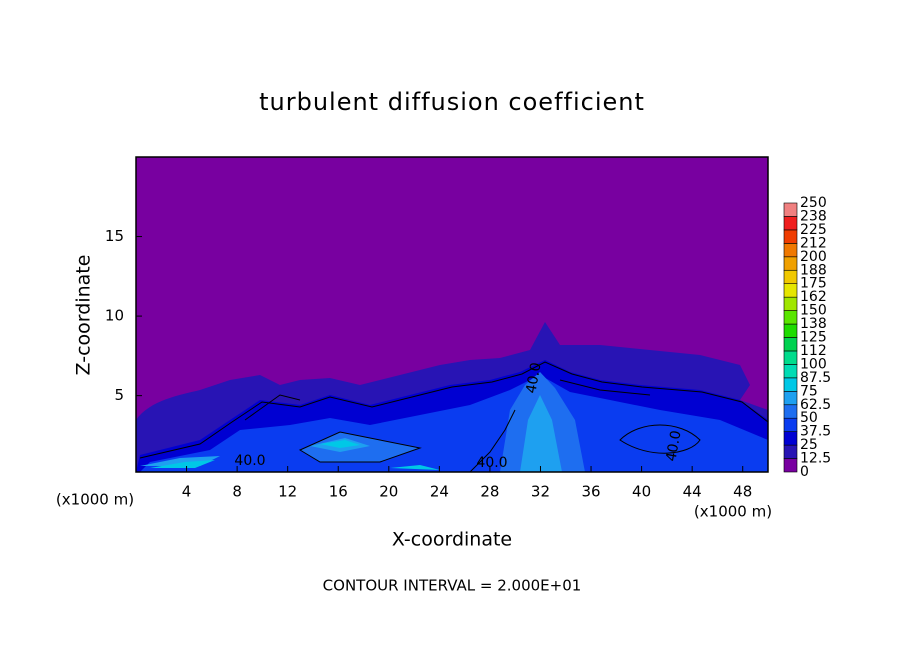 The width and height of the screenshot is (904, 658). Describe the element at coordinates (84, 315) in the screenshot. I see `y-axis-label: Z-coordinate` at that location.